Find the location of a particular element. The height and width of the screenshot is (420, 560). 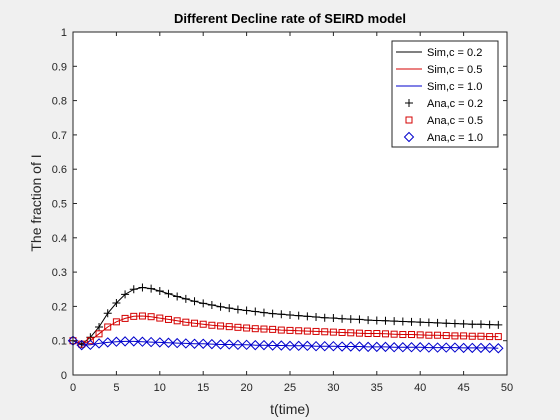

y-tick-label: 0.7 is located at coordinates (59, 136).